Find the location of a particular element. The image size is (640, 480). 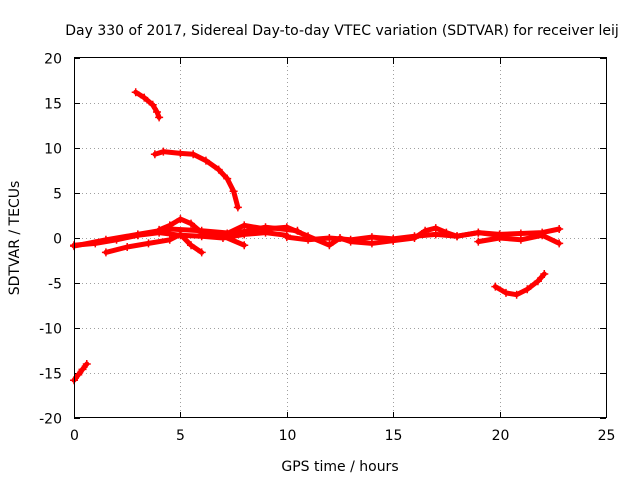

y-tick-label: 10 is located at coordinates (53, 150).